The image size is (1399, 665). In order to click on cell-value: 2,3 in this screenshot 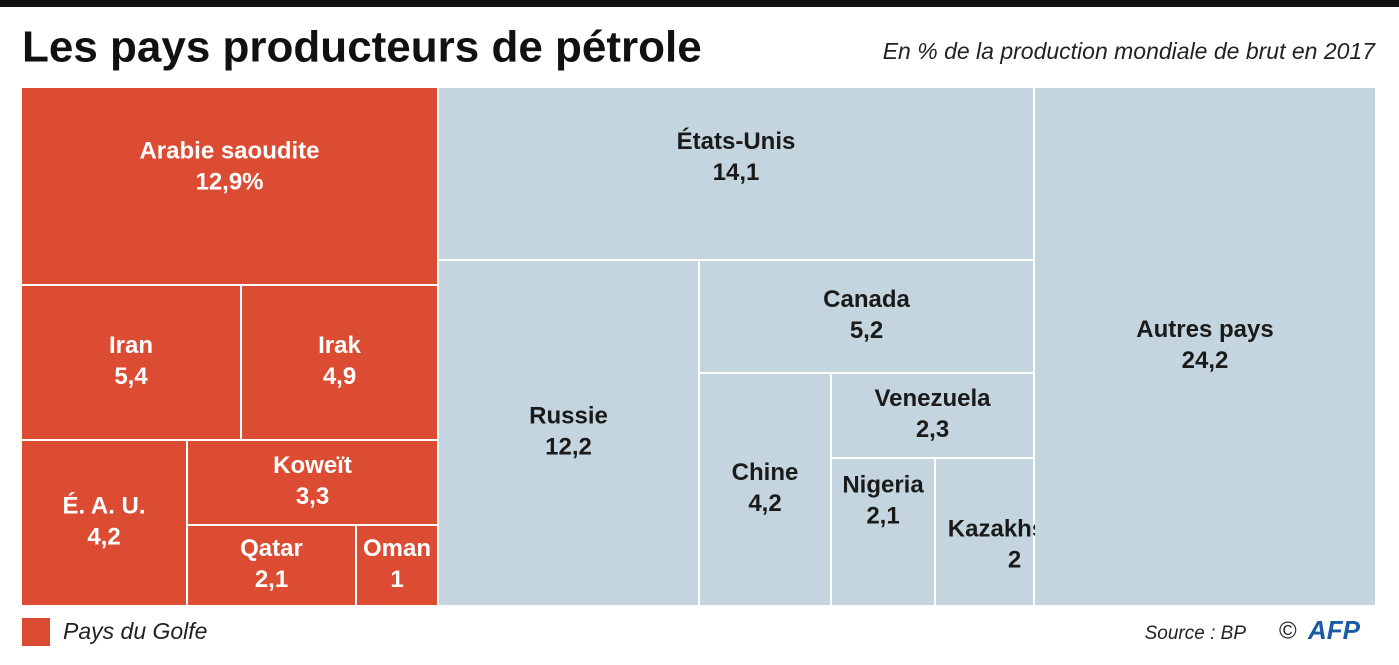, I will do `click(932, 429)`.